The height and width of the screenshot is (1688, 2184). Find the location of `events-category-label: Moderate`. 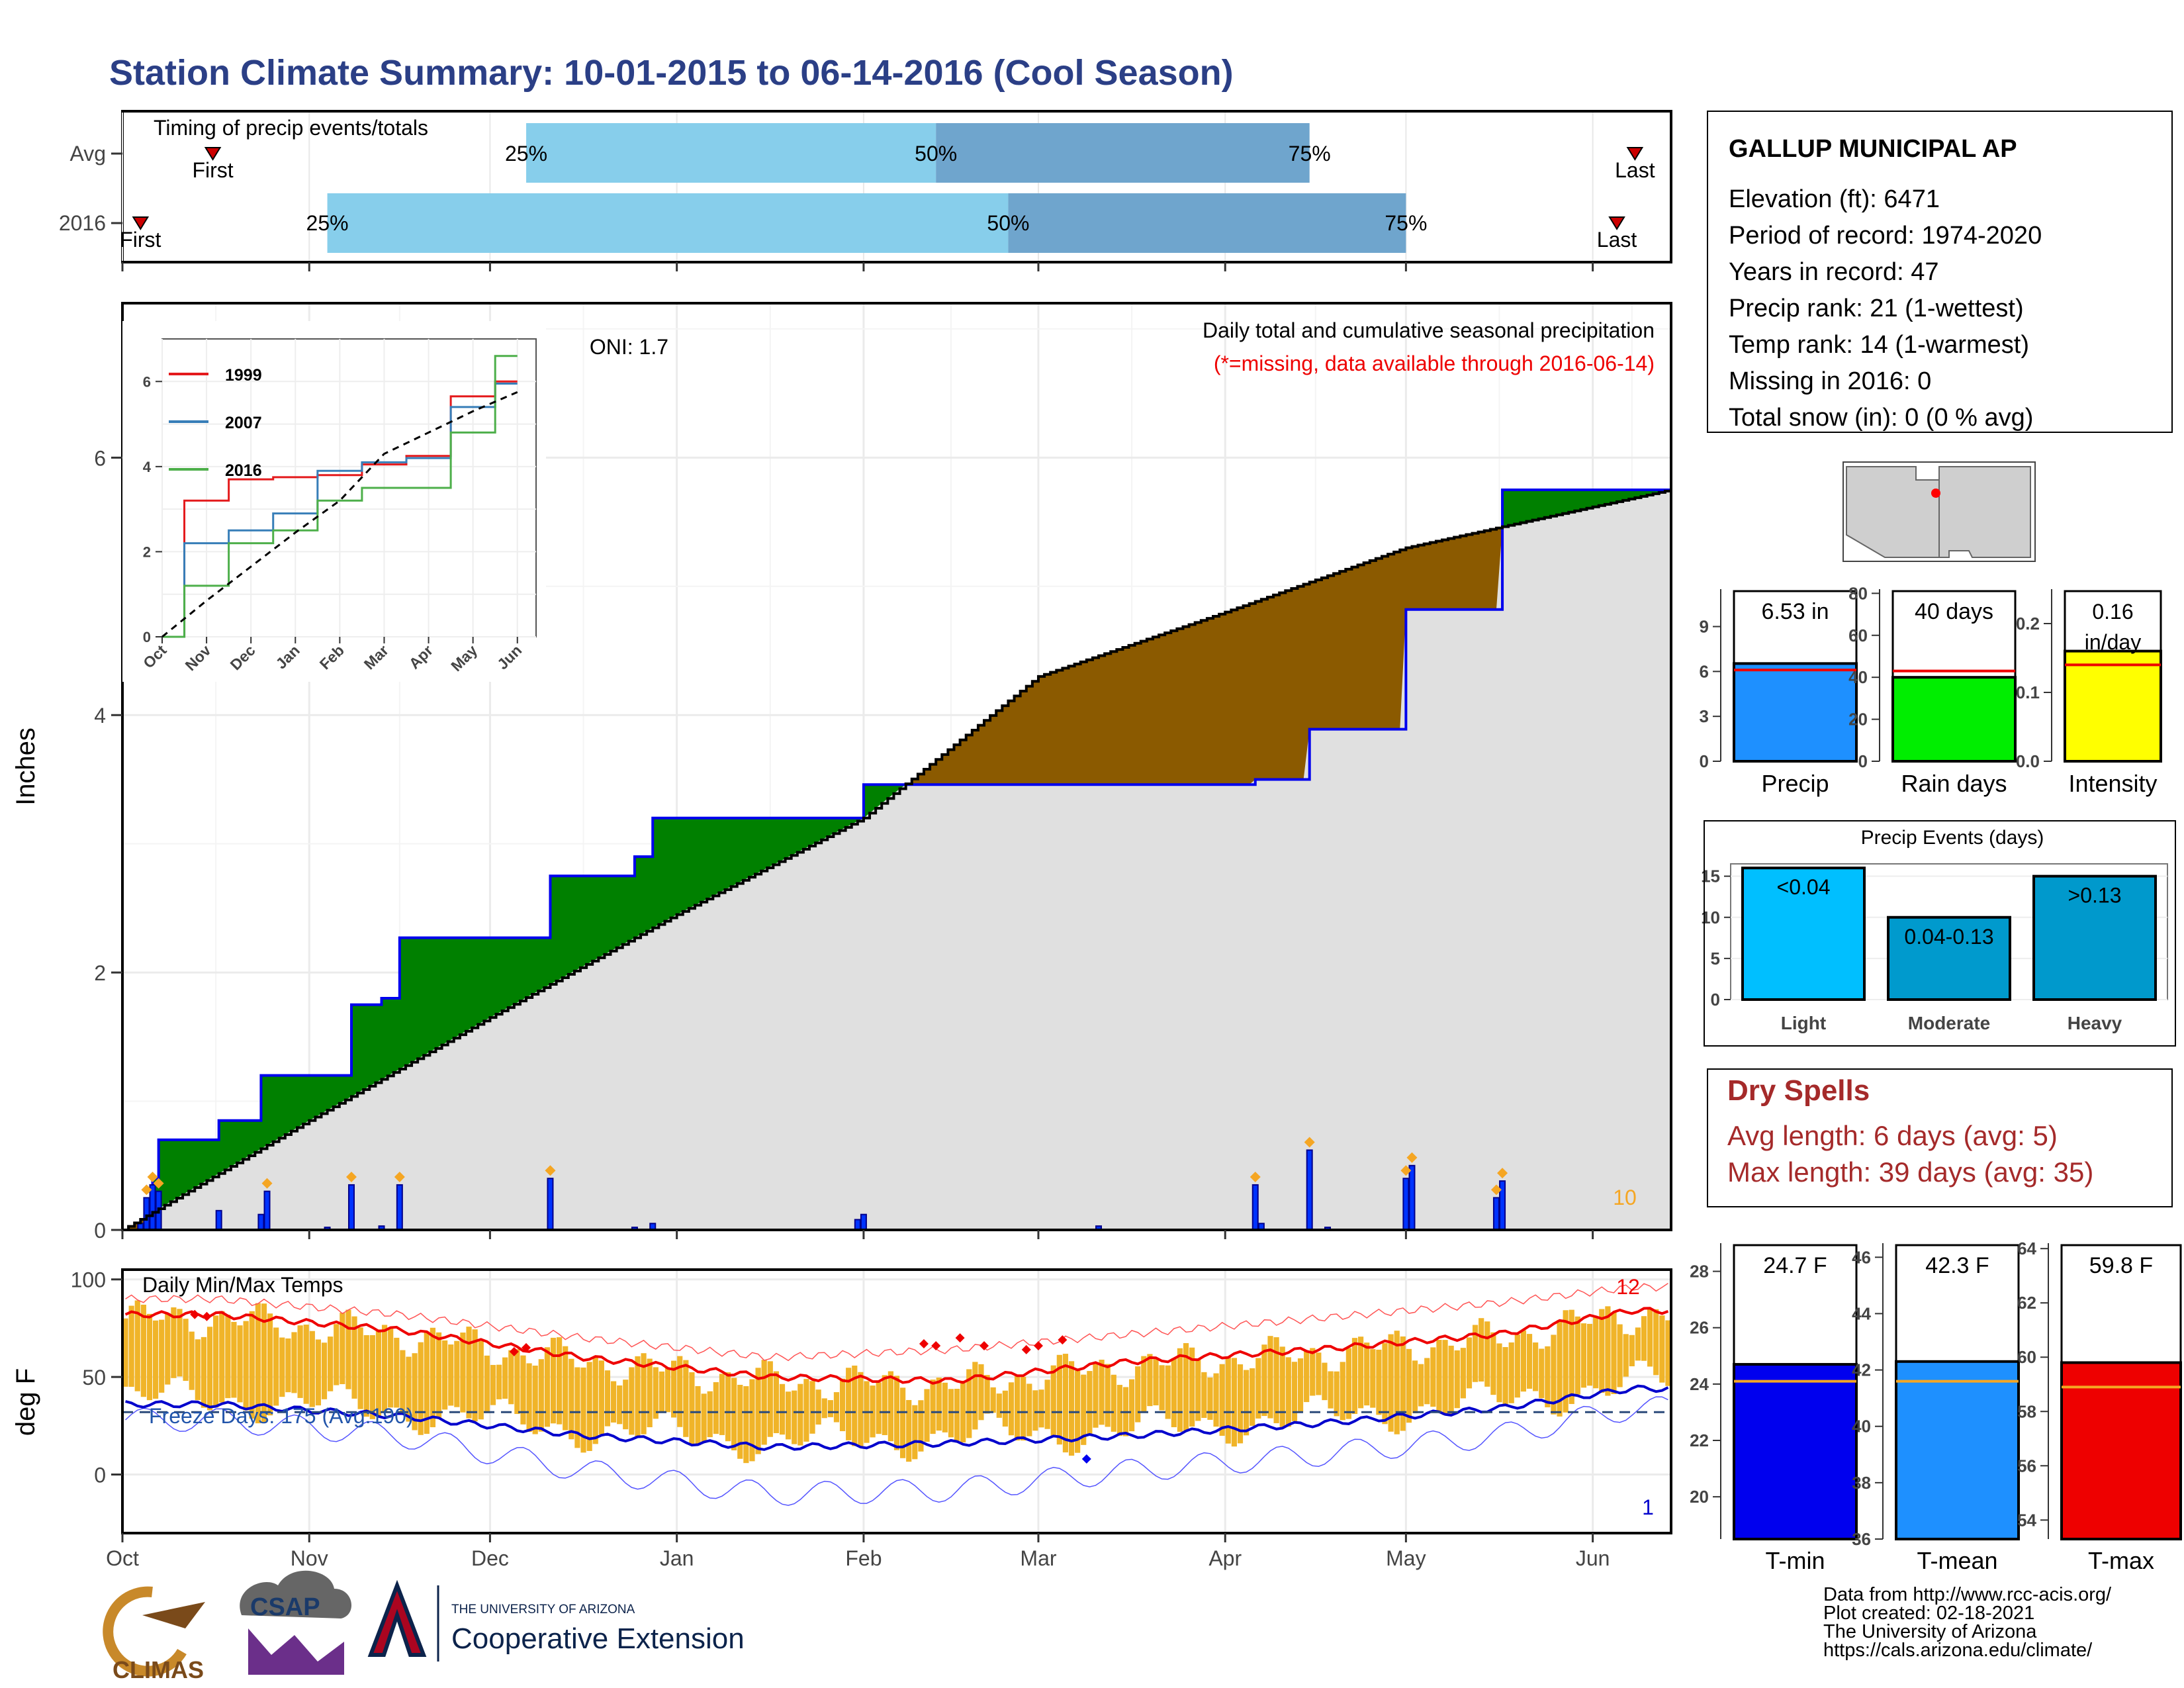

events-category-label: Moderate is located at coordinates (1949, 1023).